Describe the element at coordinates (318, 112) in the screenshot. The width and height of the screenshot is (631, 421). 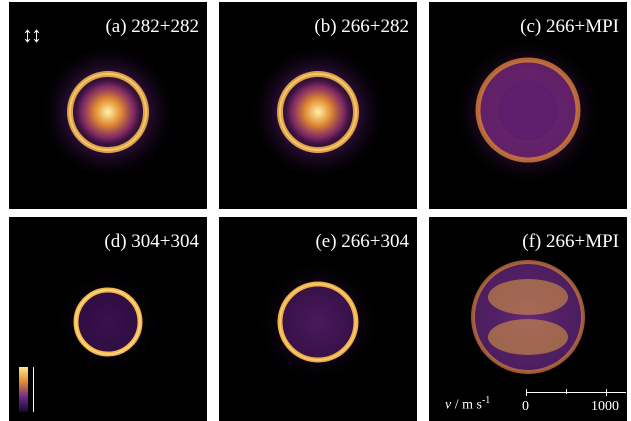
I see `velocity-map-image-b` at that location.